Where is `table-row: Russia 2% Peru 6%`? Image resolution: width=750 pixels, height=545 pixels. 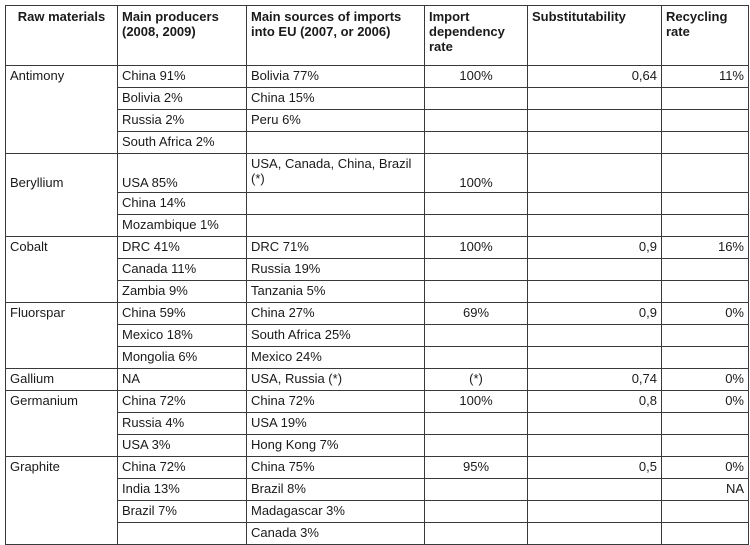
table-row: Russia 2% Peru 6% is located at coordinates (377, 120).